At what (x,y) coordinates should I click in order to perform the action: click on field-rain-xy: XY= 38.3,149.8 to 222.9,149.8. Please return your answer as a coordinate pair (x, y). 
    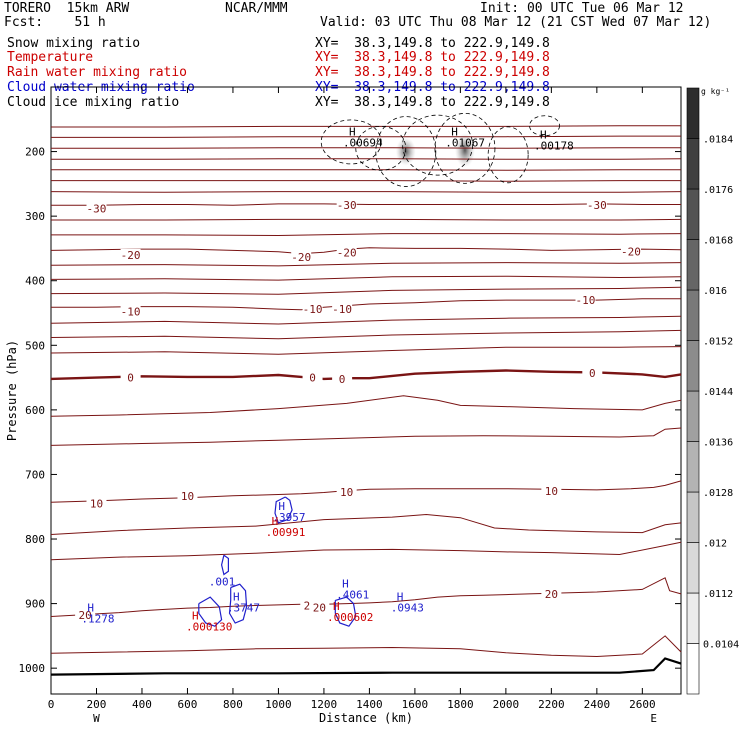
    Looking at the image, I should click on (432, 72).